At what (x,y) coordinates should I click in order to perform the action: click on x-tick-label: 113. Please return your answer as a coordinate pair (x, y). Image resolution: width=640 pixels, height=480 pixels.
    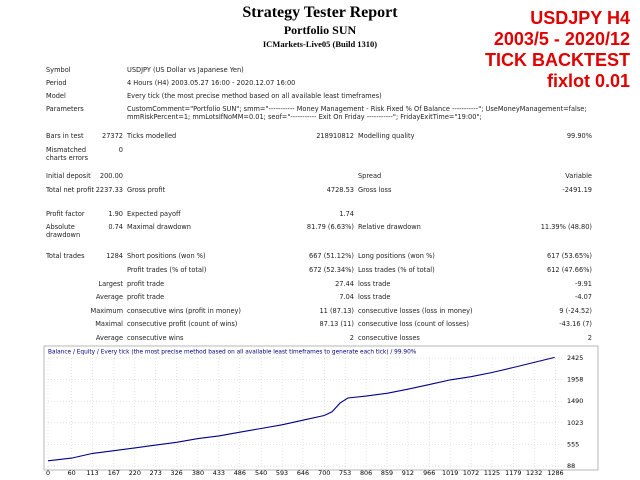
    Looking at the image, I should click on (92, 473).